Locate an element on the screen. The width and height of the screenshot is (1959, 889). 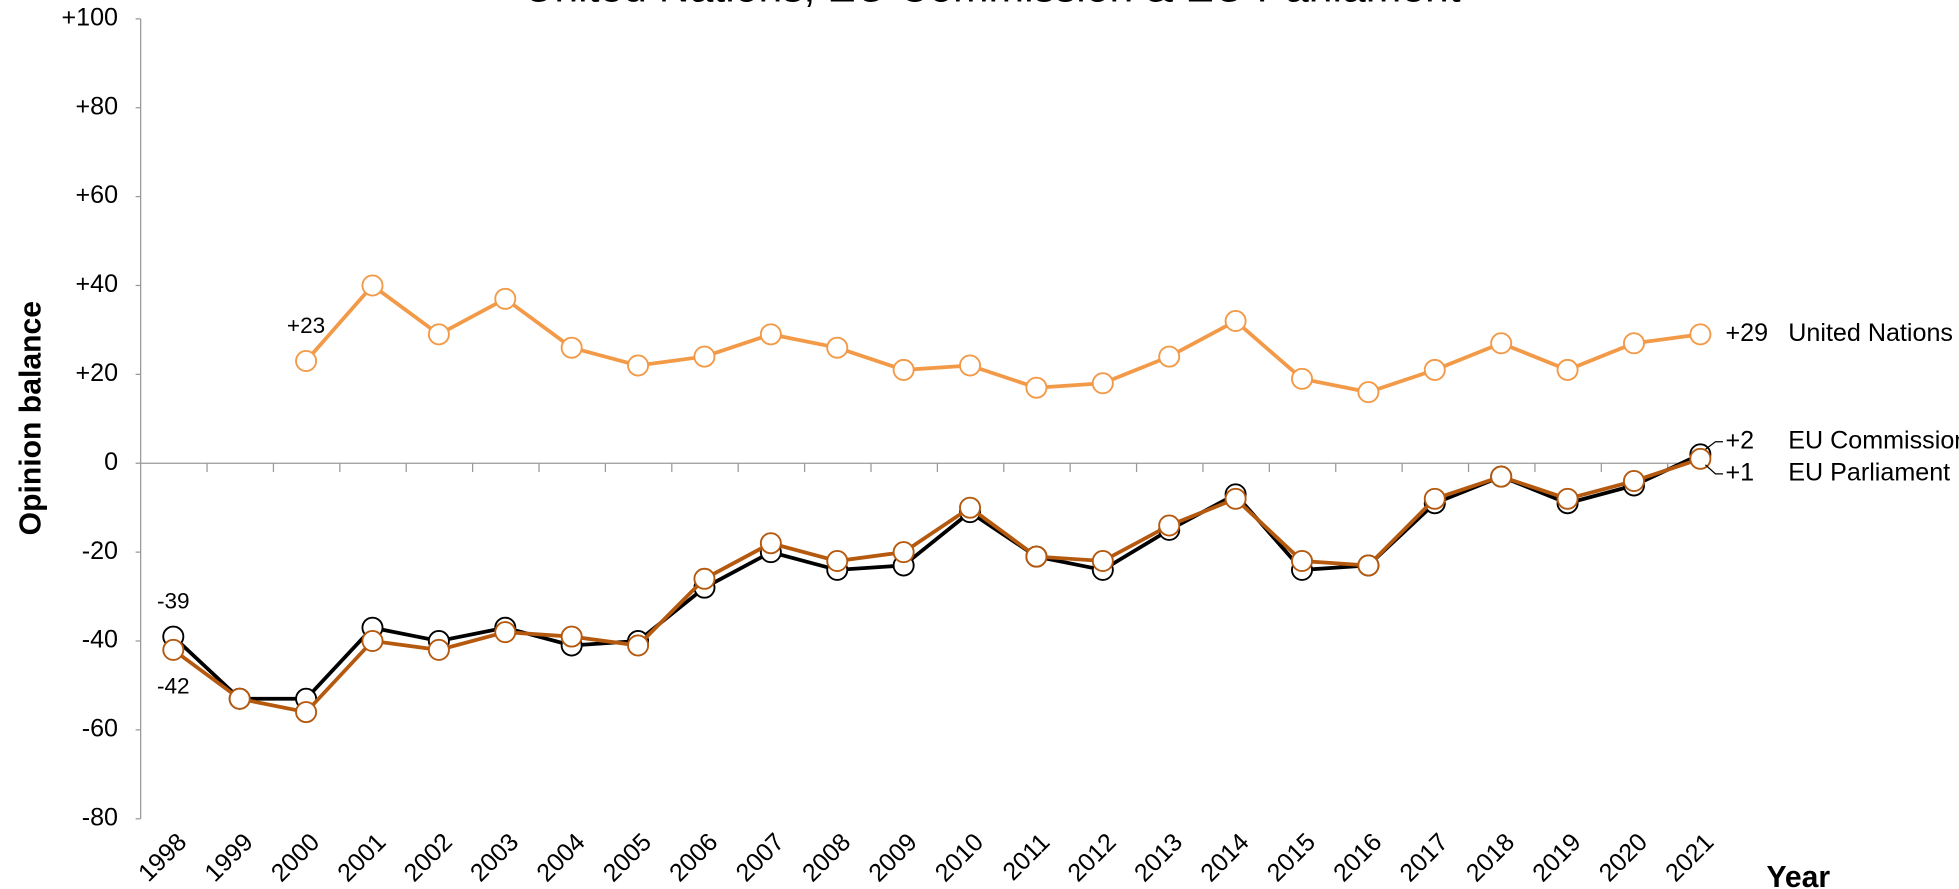
series-name: EU Commission is located at coordinates (1873, 440).